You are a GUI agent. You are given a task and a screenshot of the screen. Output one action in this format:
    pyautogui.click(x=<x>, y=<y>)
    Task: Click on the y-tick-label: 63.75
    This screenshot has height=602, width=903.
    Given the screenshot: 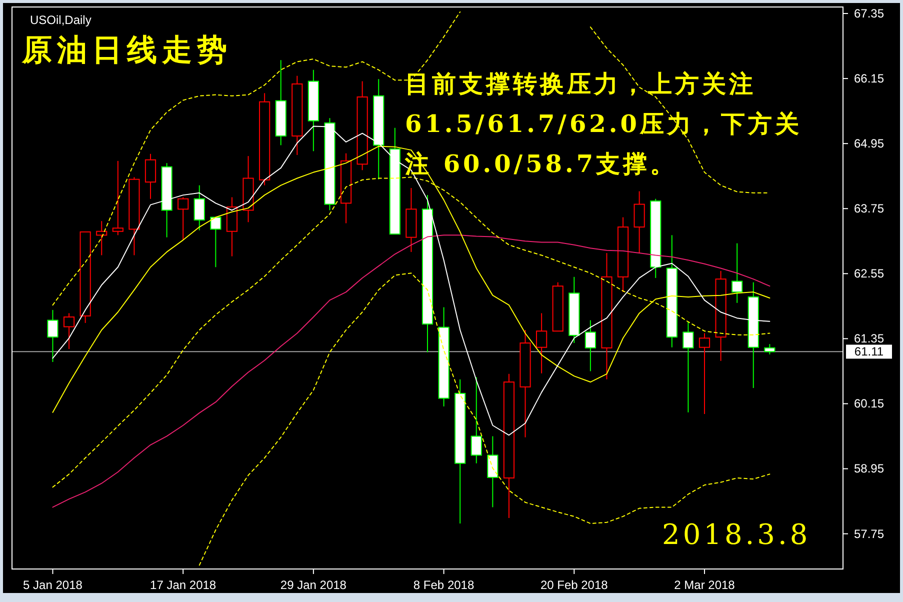 What is the action you would take?
    pyautogui.click(x=869, y=209)
    